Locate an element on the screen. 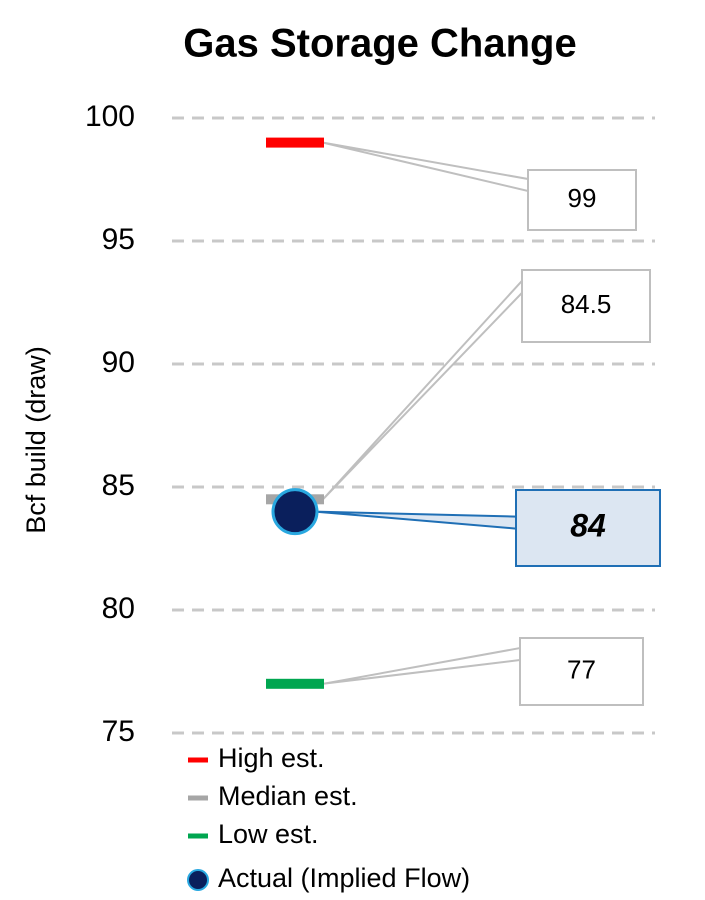 The image size is (705, 900). y-tick-label: 75 is located at coordinates (118, 731).